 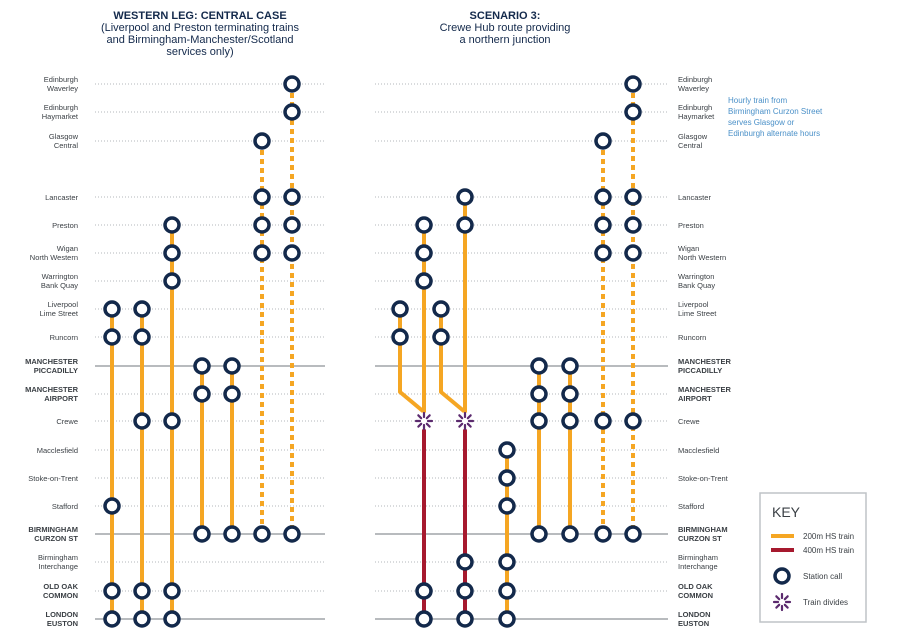 I want to click on right-call-603-gla, so click(x=603, y=141).